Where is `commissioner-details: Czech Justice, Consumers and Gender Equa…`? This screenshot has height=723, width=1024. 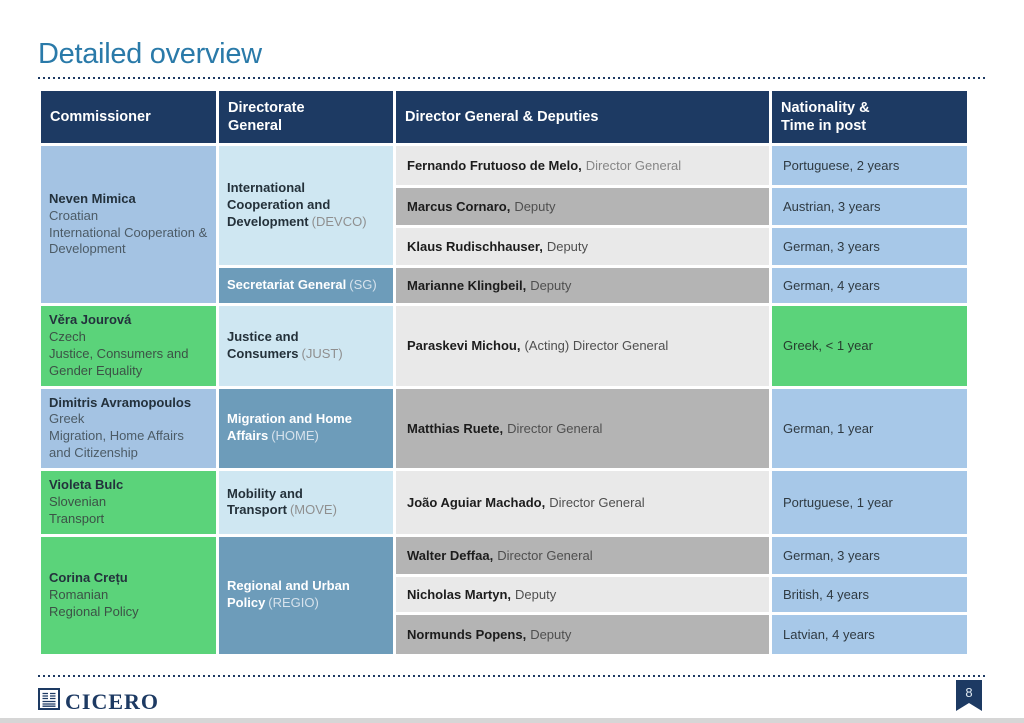
commissioner-details: Czech Justice, Consumers and Gender Equa… is located at coordinates (119, 353).